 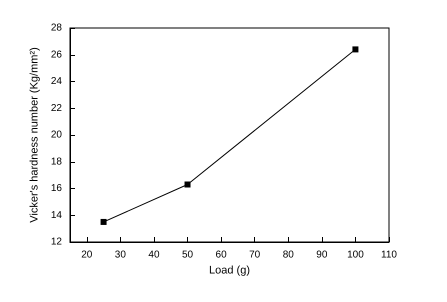 What do you see at coordinates (120, 255) in the screenshot?
I see `x-tick-label: 30` at bounding box center [120, 255].